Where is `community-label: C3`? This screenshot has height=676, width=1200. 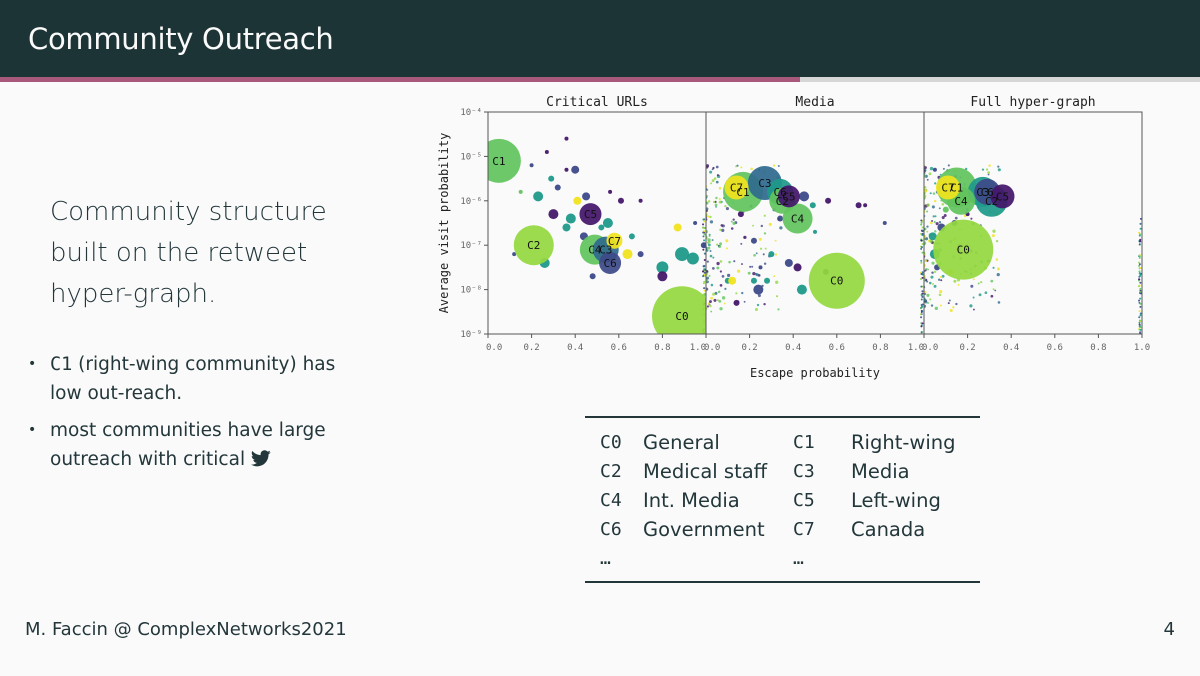 community-label: C3 is located at coordinates (605, 250).